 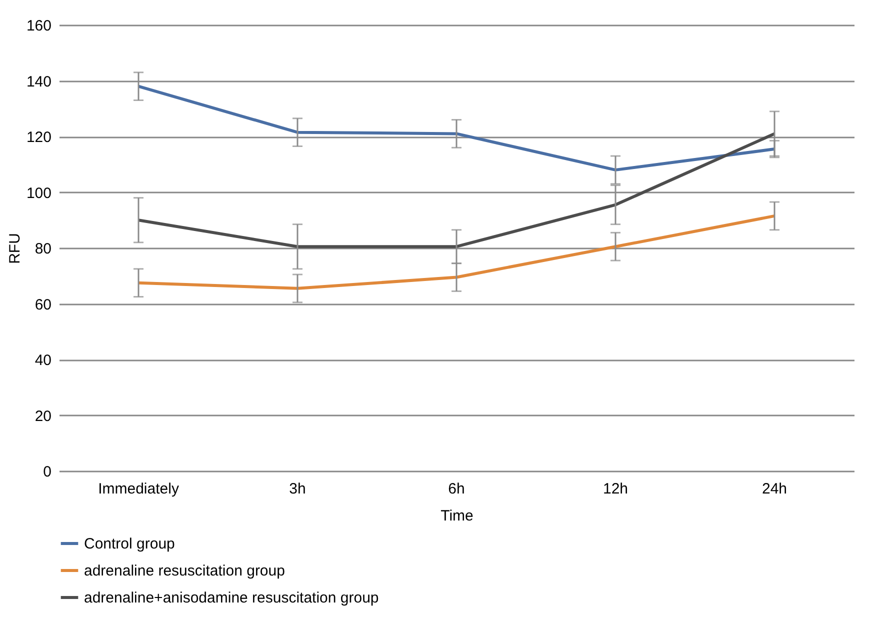 What do you see at coordinates (39, 81) in the screenshot?
I see `y-tick-label: 140` at bounding box center [39, 81].